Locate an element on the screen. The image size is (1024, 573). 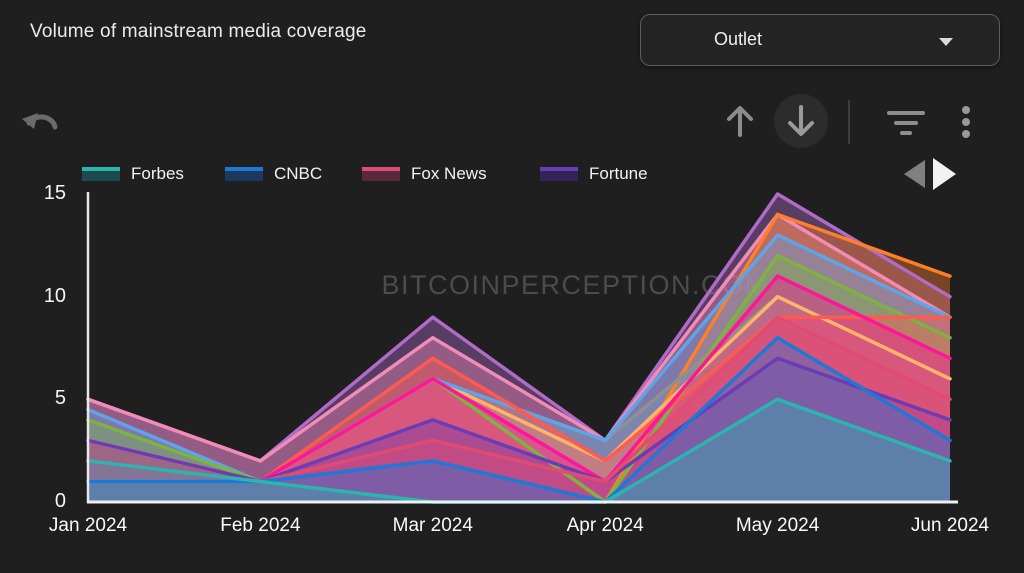
scroll-down-icon is located at coordinates (801, 120).